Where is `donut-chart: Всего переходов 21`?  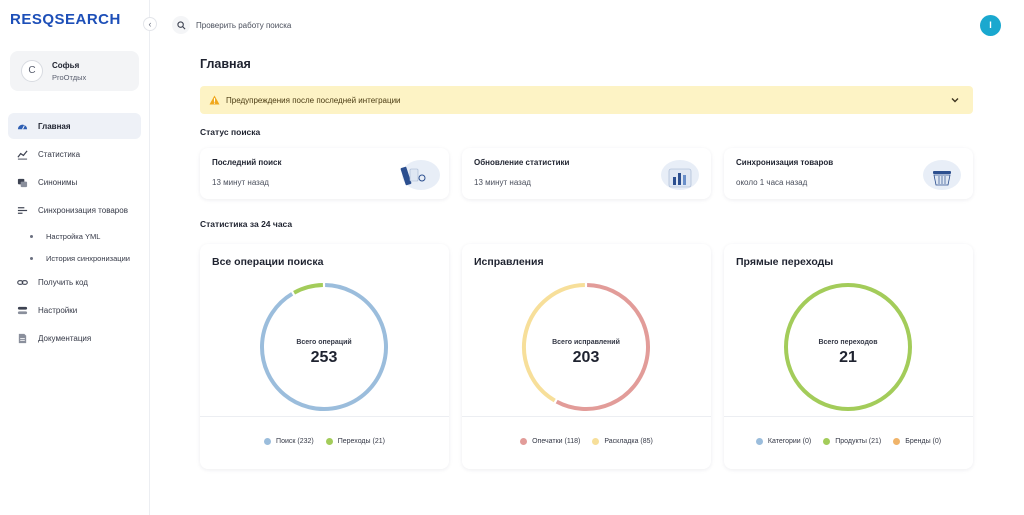
donut-chart: Всего переходов 21 is located at coordinates (848, 347).